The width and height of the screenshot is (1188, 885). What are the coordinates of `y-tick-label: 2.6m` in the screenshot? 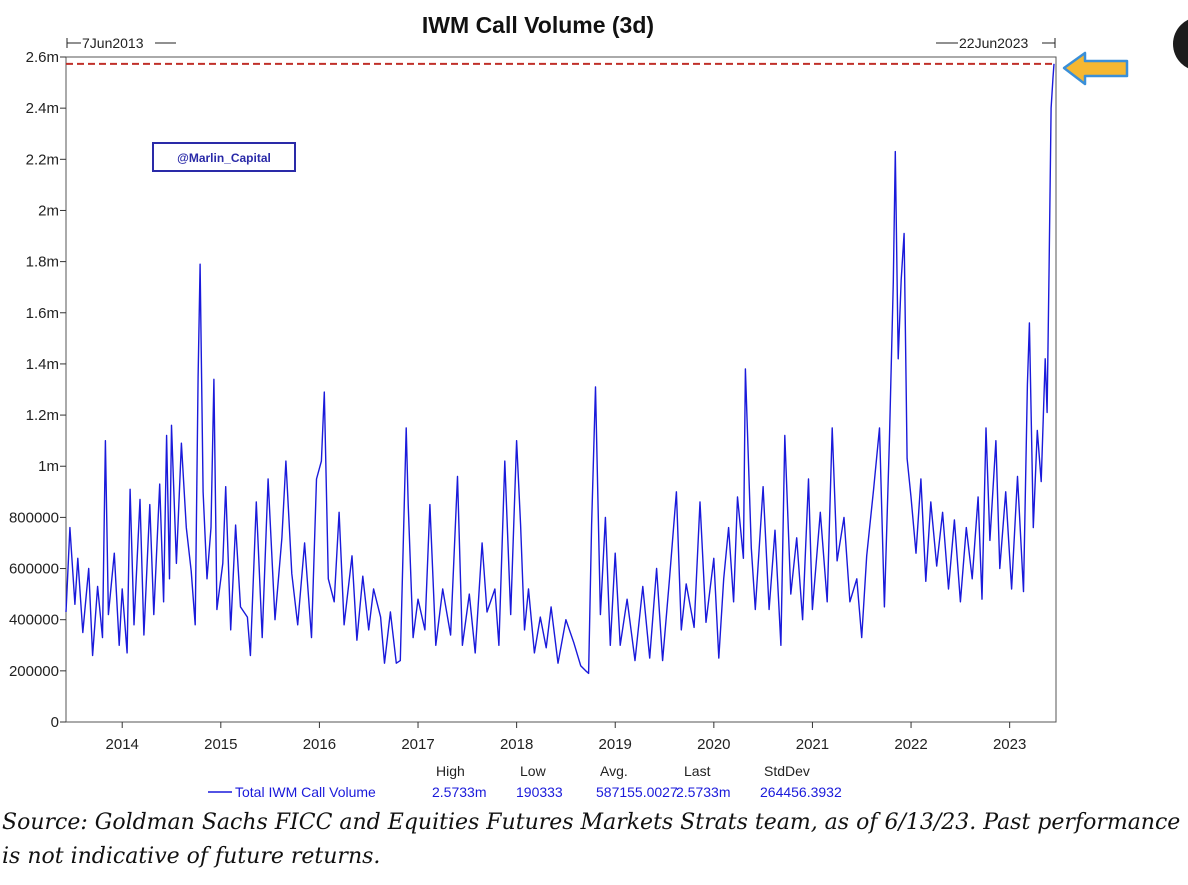 It's located at (42, 57).